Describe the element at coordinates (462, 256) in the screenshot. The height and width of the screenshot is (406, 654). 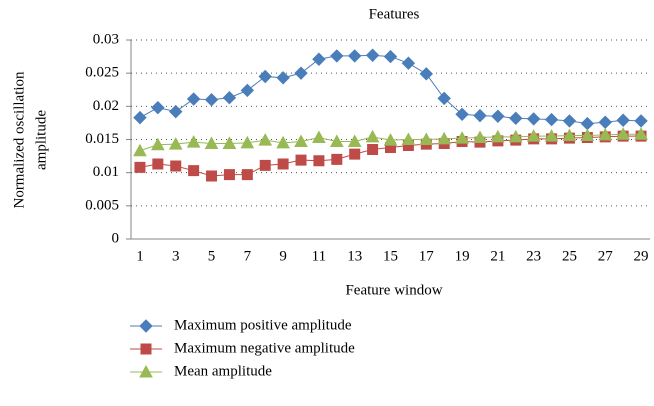
I see `x-tick-label: 19` at that location.